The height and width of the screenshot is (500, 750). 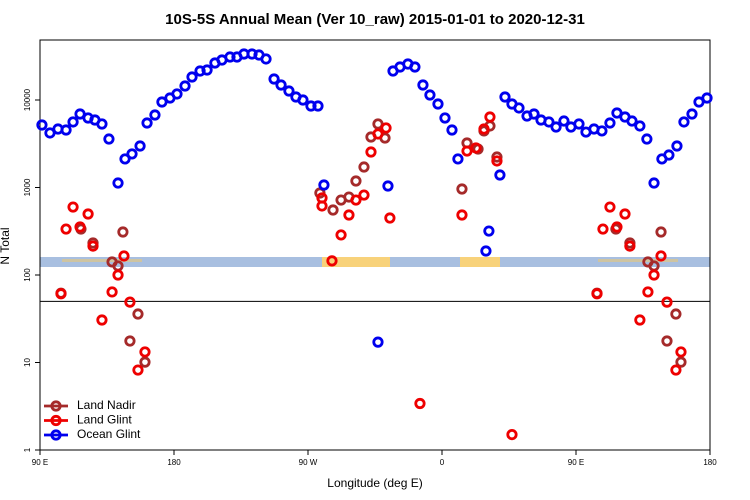 What do you see at coordinates (308, 462) in the screenshot?
I see `x-tick-label: 90 W` at bounding box center [308, 462].